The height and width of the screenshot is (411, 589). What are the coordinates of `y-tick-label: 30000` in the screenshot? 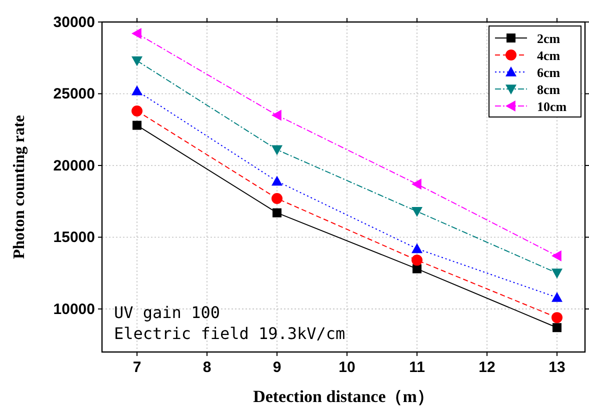 It's located at (74, 22).